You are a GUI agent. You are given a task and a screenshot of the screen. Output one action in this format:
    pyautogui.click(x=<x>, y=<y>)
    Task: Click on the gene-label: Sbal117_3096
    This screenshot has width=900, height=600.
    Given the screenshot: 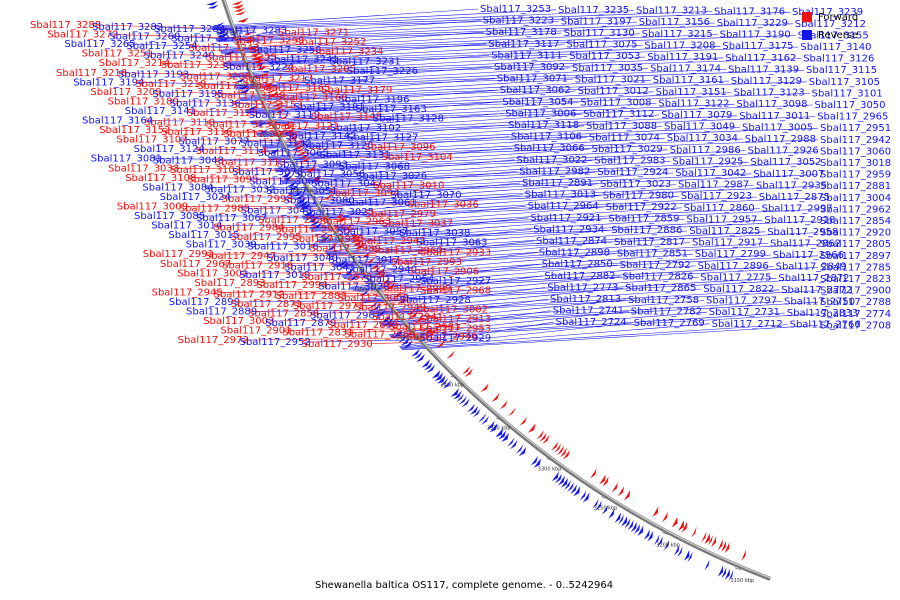 What is the action you would take?
    pyautogui.click(x=399, y=147)
    